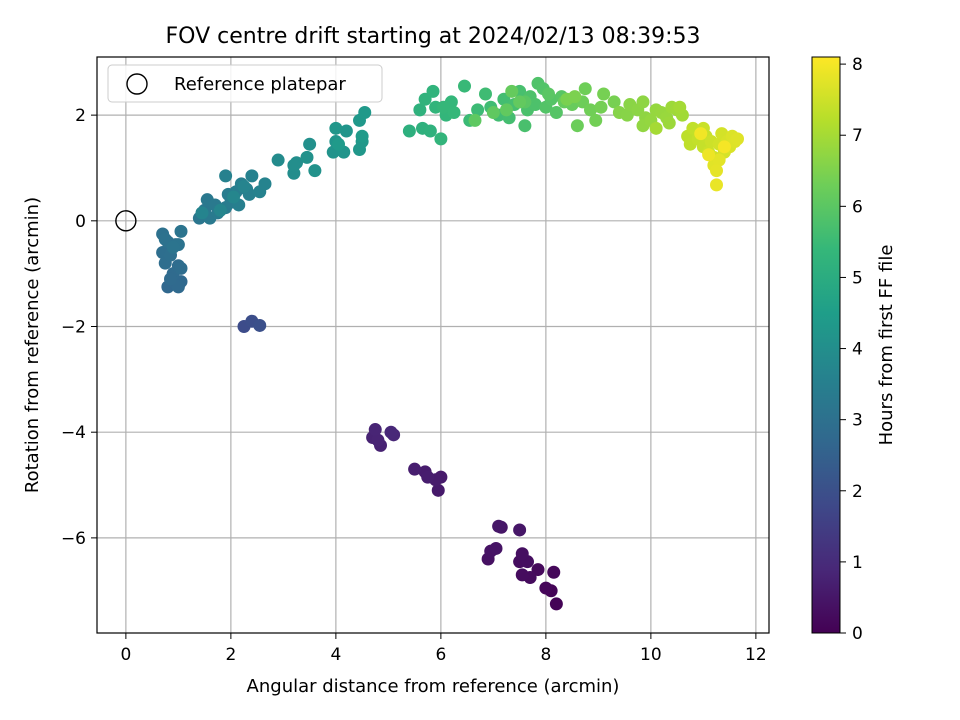 The width and height of the screenshot is (960, 720). I want to click on y-tick-label: 0, so click(80, 222).